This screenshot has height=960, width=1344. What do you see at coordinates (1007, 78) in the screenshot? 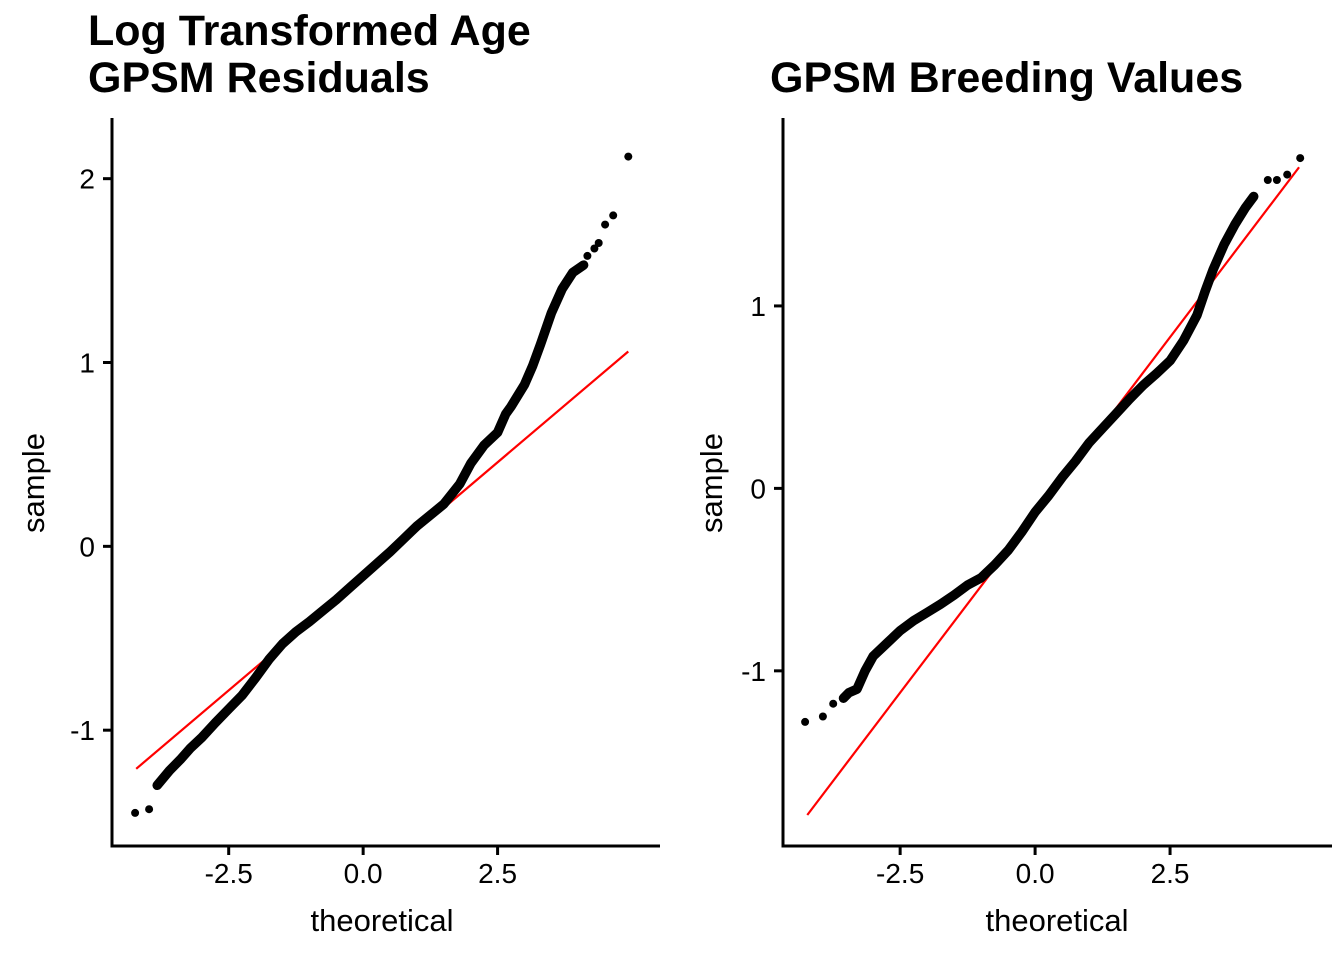
I see `plot-title-right: GPSM Breeding Values` at bounding box center [1007, 78].